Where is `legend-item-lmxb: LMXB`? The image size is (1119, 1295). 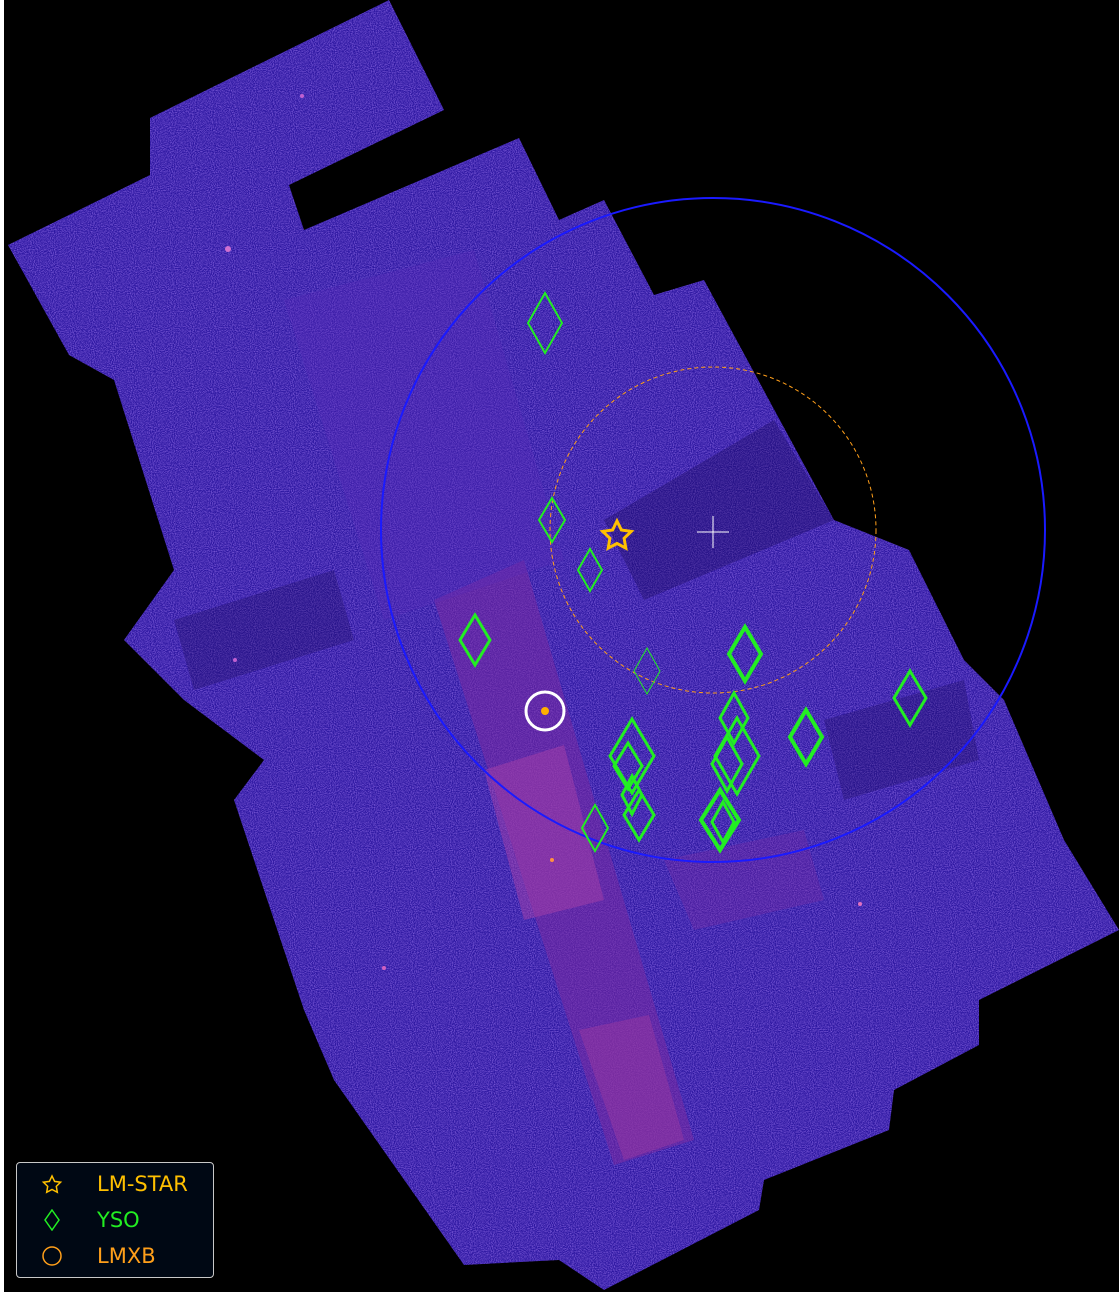
legend-item-lmxb: LMXB is located at coordinates (116, 1256).